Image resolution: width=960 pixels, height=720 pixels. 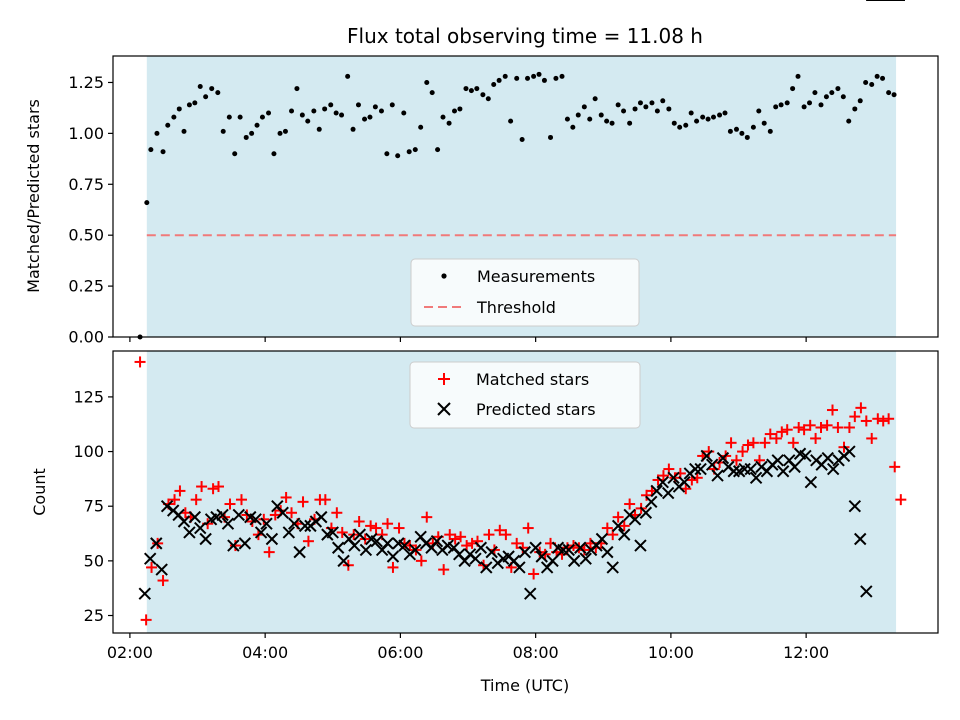 What do you see at coordinates (536, 409) in the screenshot?
I see `legend-predicted-label: Predicted stars` at bounding box center [536, 409].